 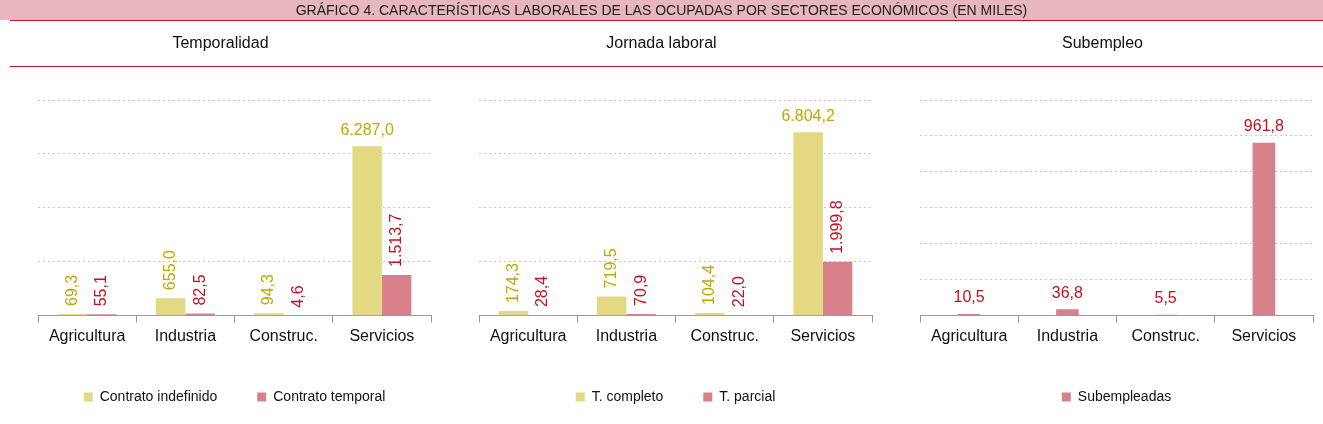 I want to click on legend-label: Contrato indefinido, so click(x=158, y=395).